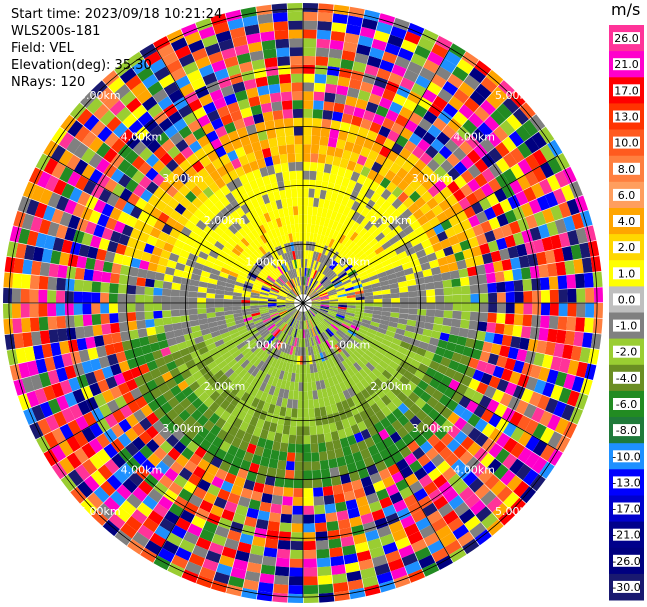 The width and height of the screenshot is (647, 607). I want to click on colorbar-tick-bg, so click(626, 168).